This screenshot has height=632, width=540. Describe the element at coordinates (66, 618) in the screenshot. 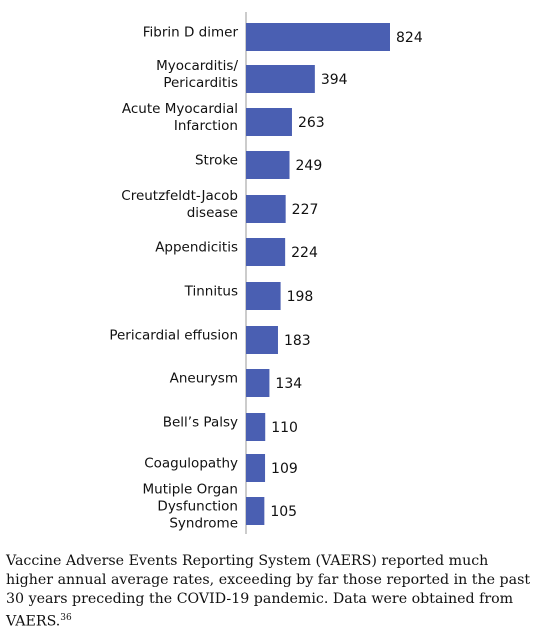

I see `caption-reference: 36` at that location.